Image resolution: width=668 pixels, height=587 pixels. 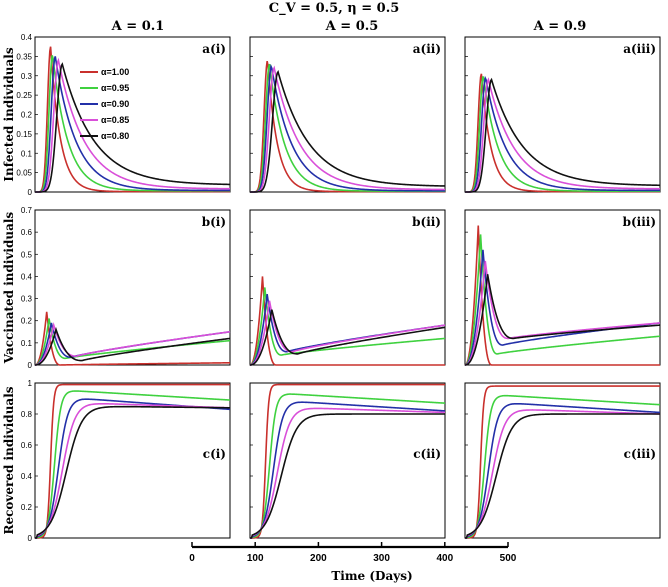 What do you see at coordinates (30, 383) in the screenshot?
I see `y-tick-label: 1` at bounding box center [30, 383].